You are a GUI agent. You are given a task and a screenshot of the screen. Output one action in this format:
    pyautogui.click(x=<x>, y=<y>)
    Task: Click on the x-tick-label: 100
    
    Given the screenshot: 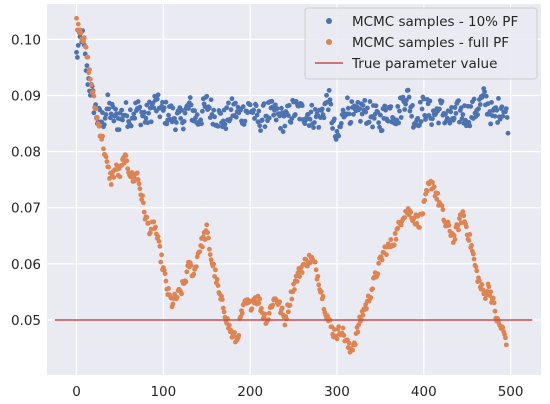 What is the action you would take?
    pyautogui.click(x=163, y=392)
    